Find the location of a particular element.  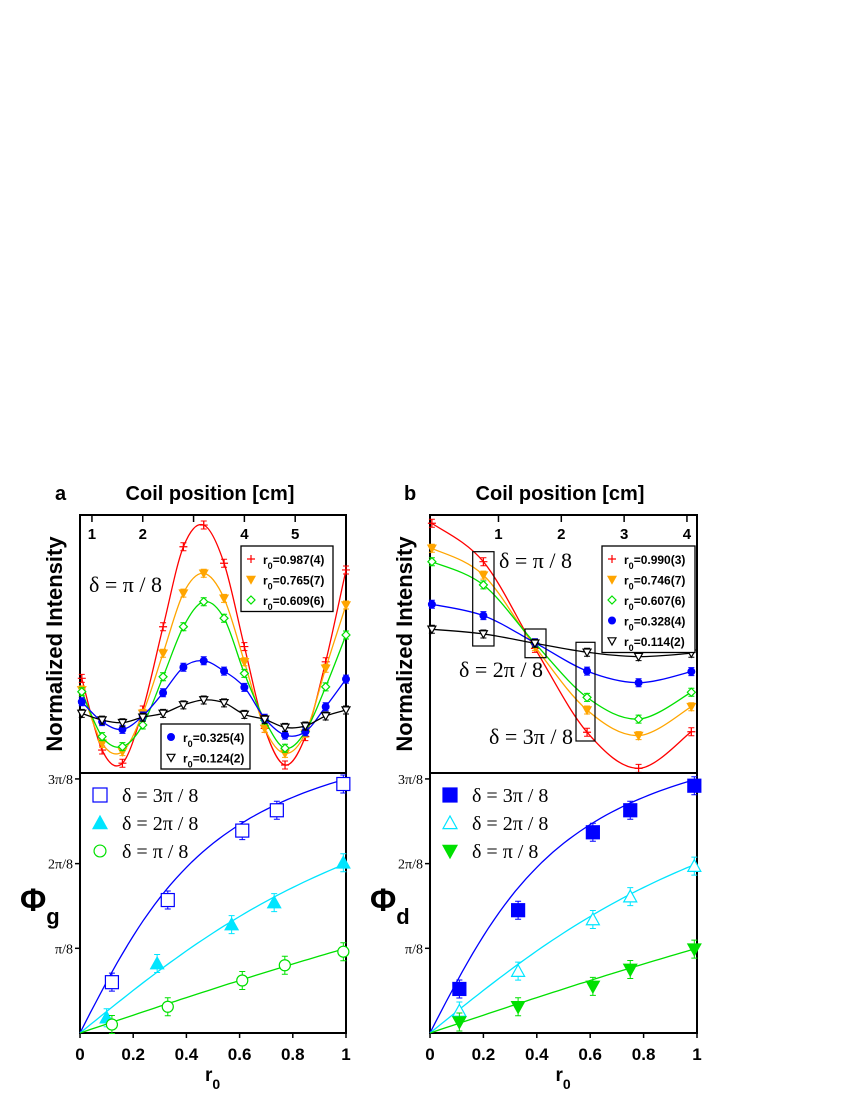

panel-a-phase-legend-label: δ = 2π / 8 is located at coordinates (160, 824).